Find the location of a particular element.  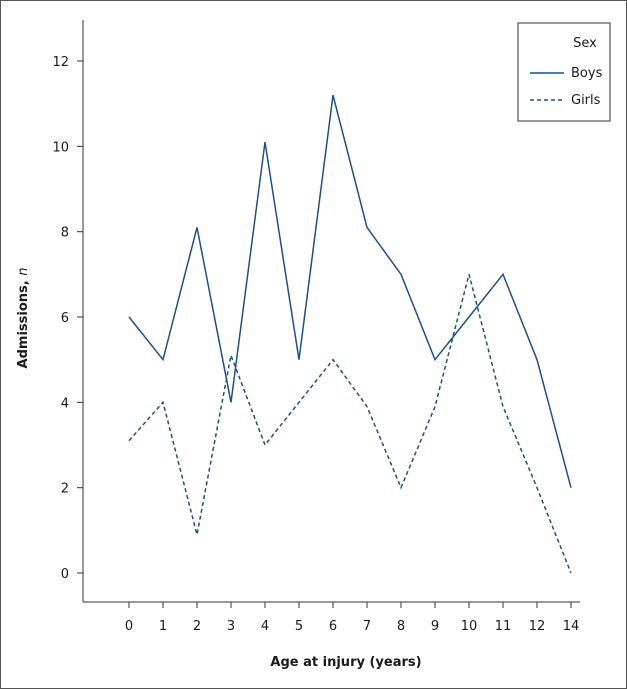

x-tick-label: 14 is located at coordinates (571, 626).